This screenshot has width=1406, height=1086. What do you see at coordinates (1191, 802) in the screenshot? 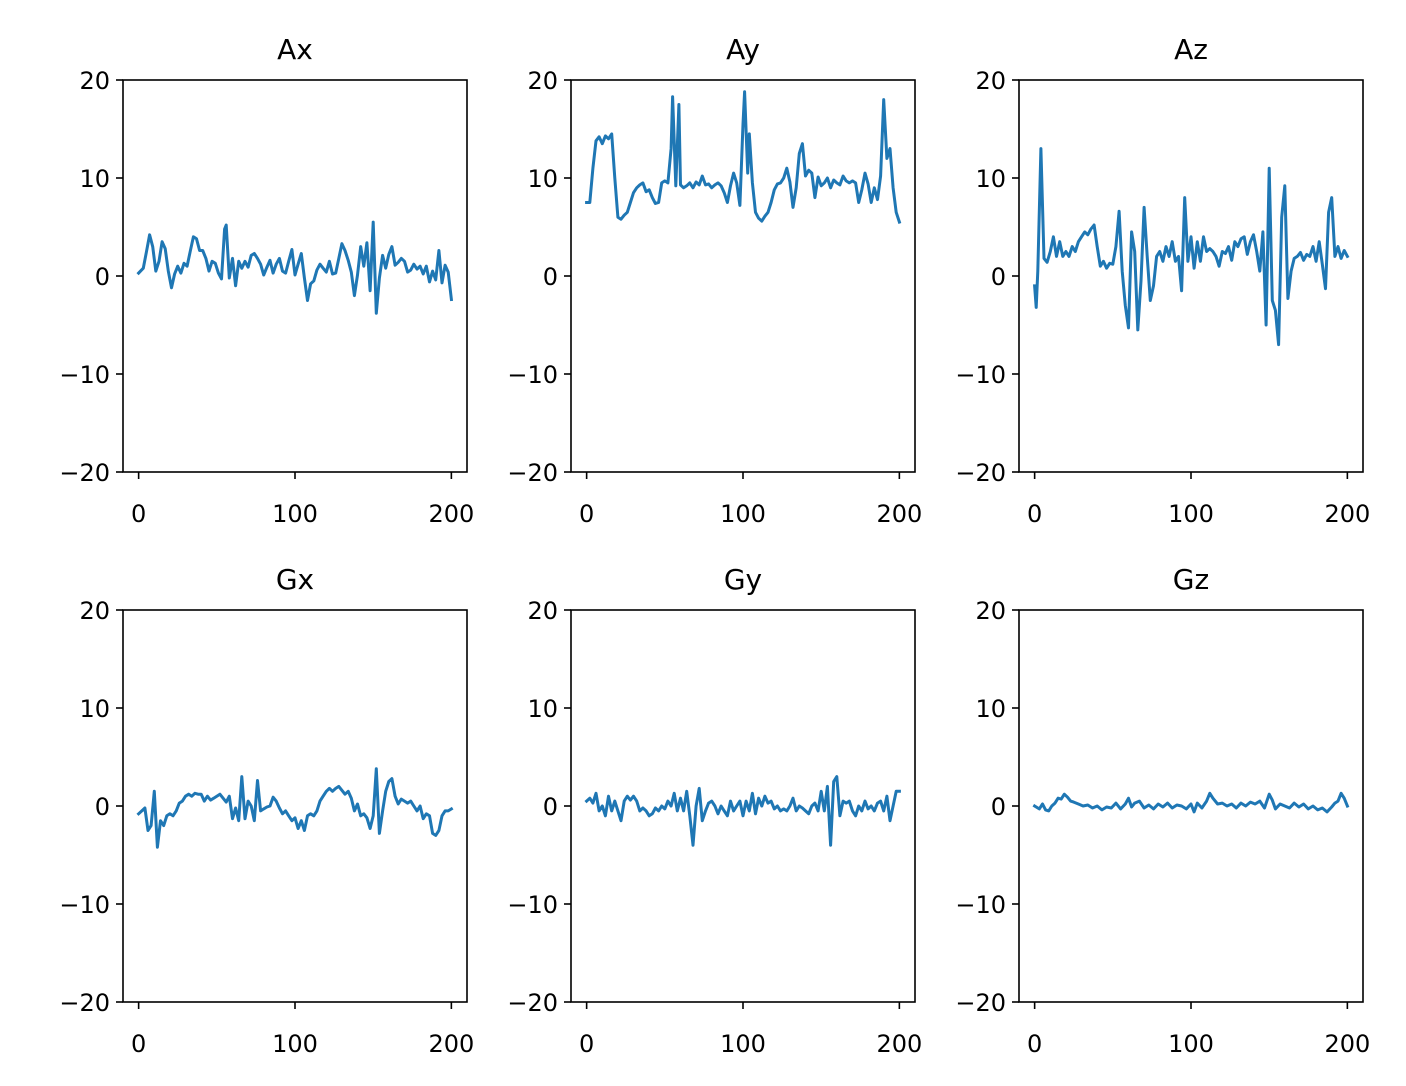
I see `series-line-gz` at bounding box center [1191, 802].